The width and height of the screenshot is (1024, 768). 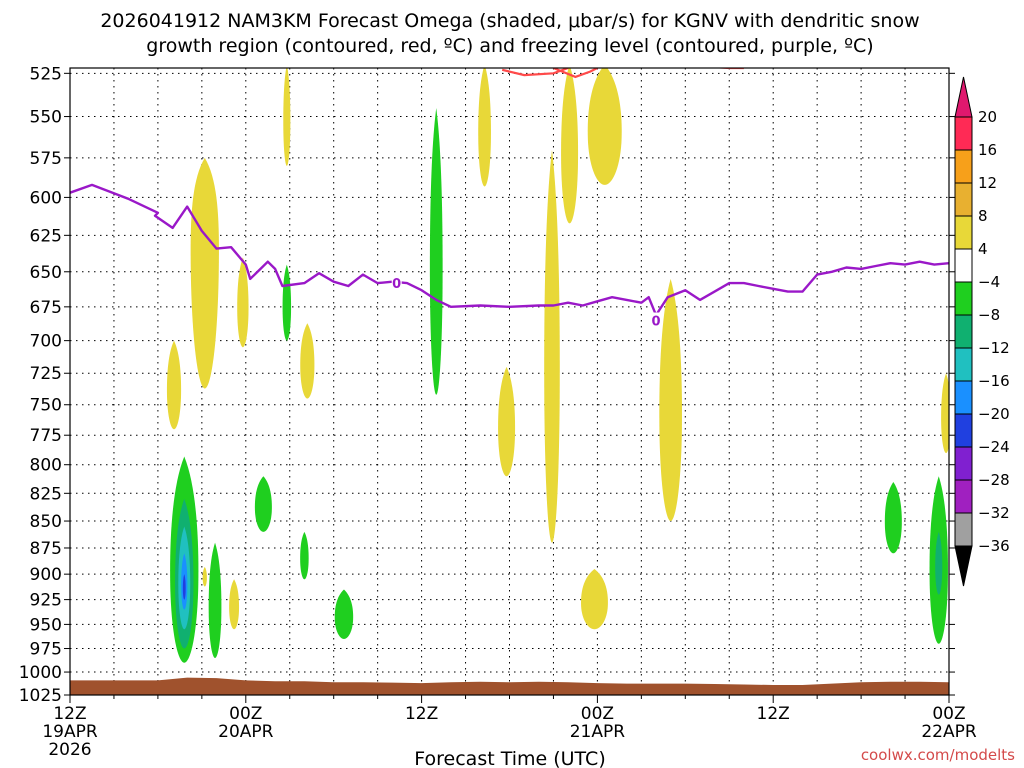 I want to click on y-tick-label: 550, so click(x=46, y=118).